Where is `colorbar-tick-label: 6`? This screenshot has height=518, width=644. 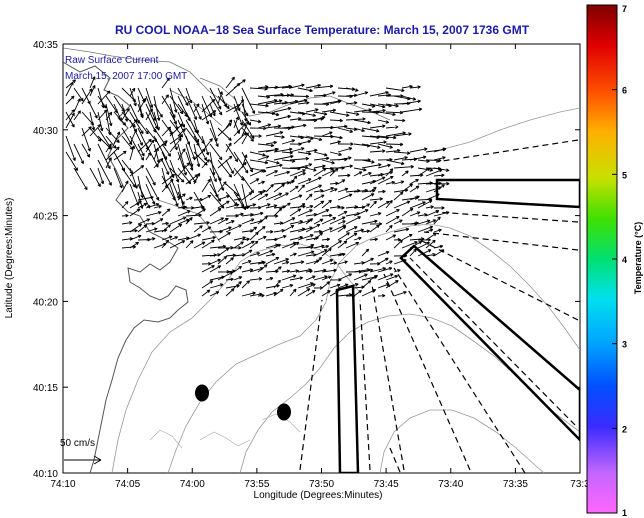
colorbar-tick-label: 6 is located at coordinates (624, 91).